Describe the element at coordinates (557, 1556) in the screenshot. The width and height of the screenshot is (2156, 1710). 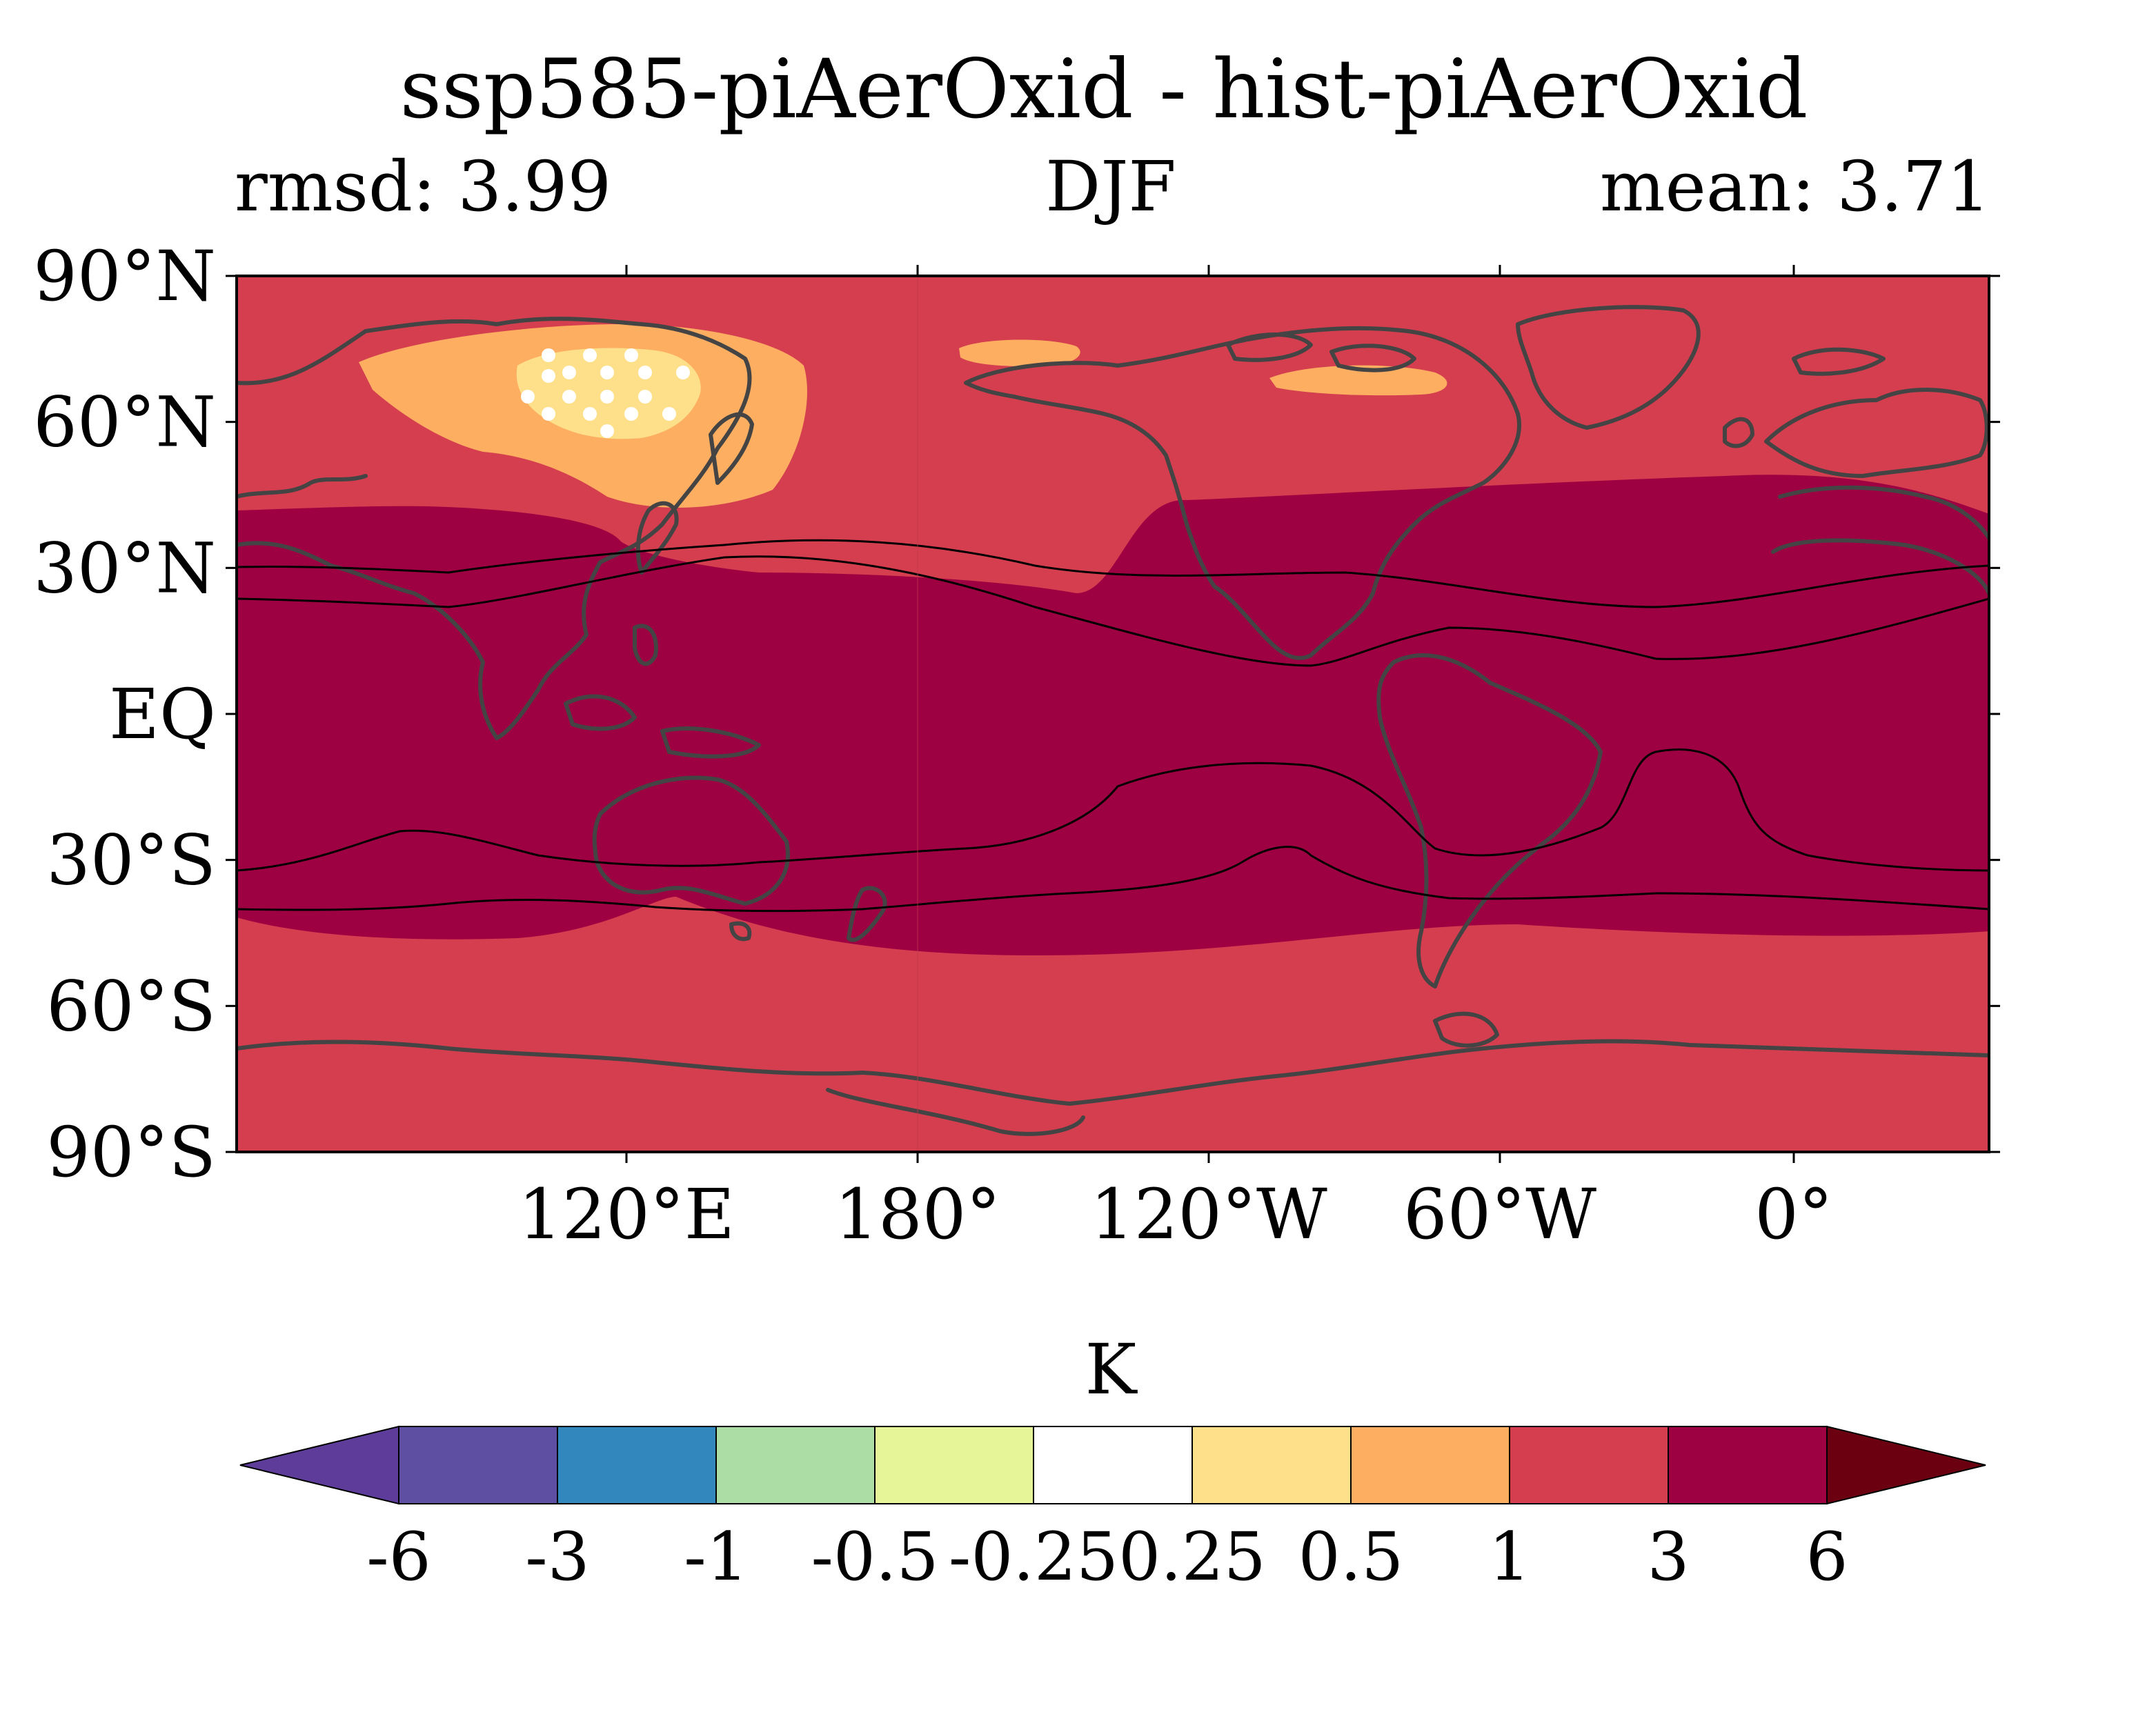
I see `colorbar-tick-label: -3` at that location.